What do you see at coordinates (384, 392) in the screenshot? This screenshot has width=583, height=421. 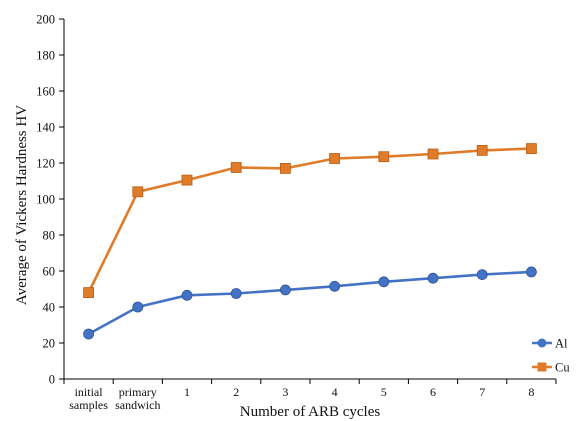 I see `x-tick-label: 5` at bounding box center [384, 392].